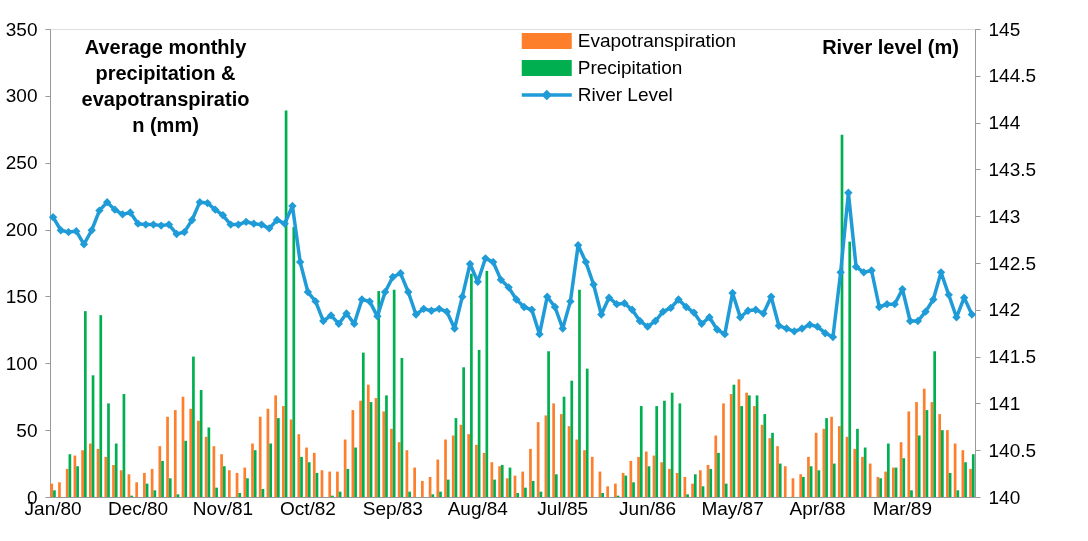 This screenshot has width=1088, height=541. Describe the element at coordinates (1004, 123) in the screenshot. I see `y2-tick-label: 144` at that location.